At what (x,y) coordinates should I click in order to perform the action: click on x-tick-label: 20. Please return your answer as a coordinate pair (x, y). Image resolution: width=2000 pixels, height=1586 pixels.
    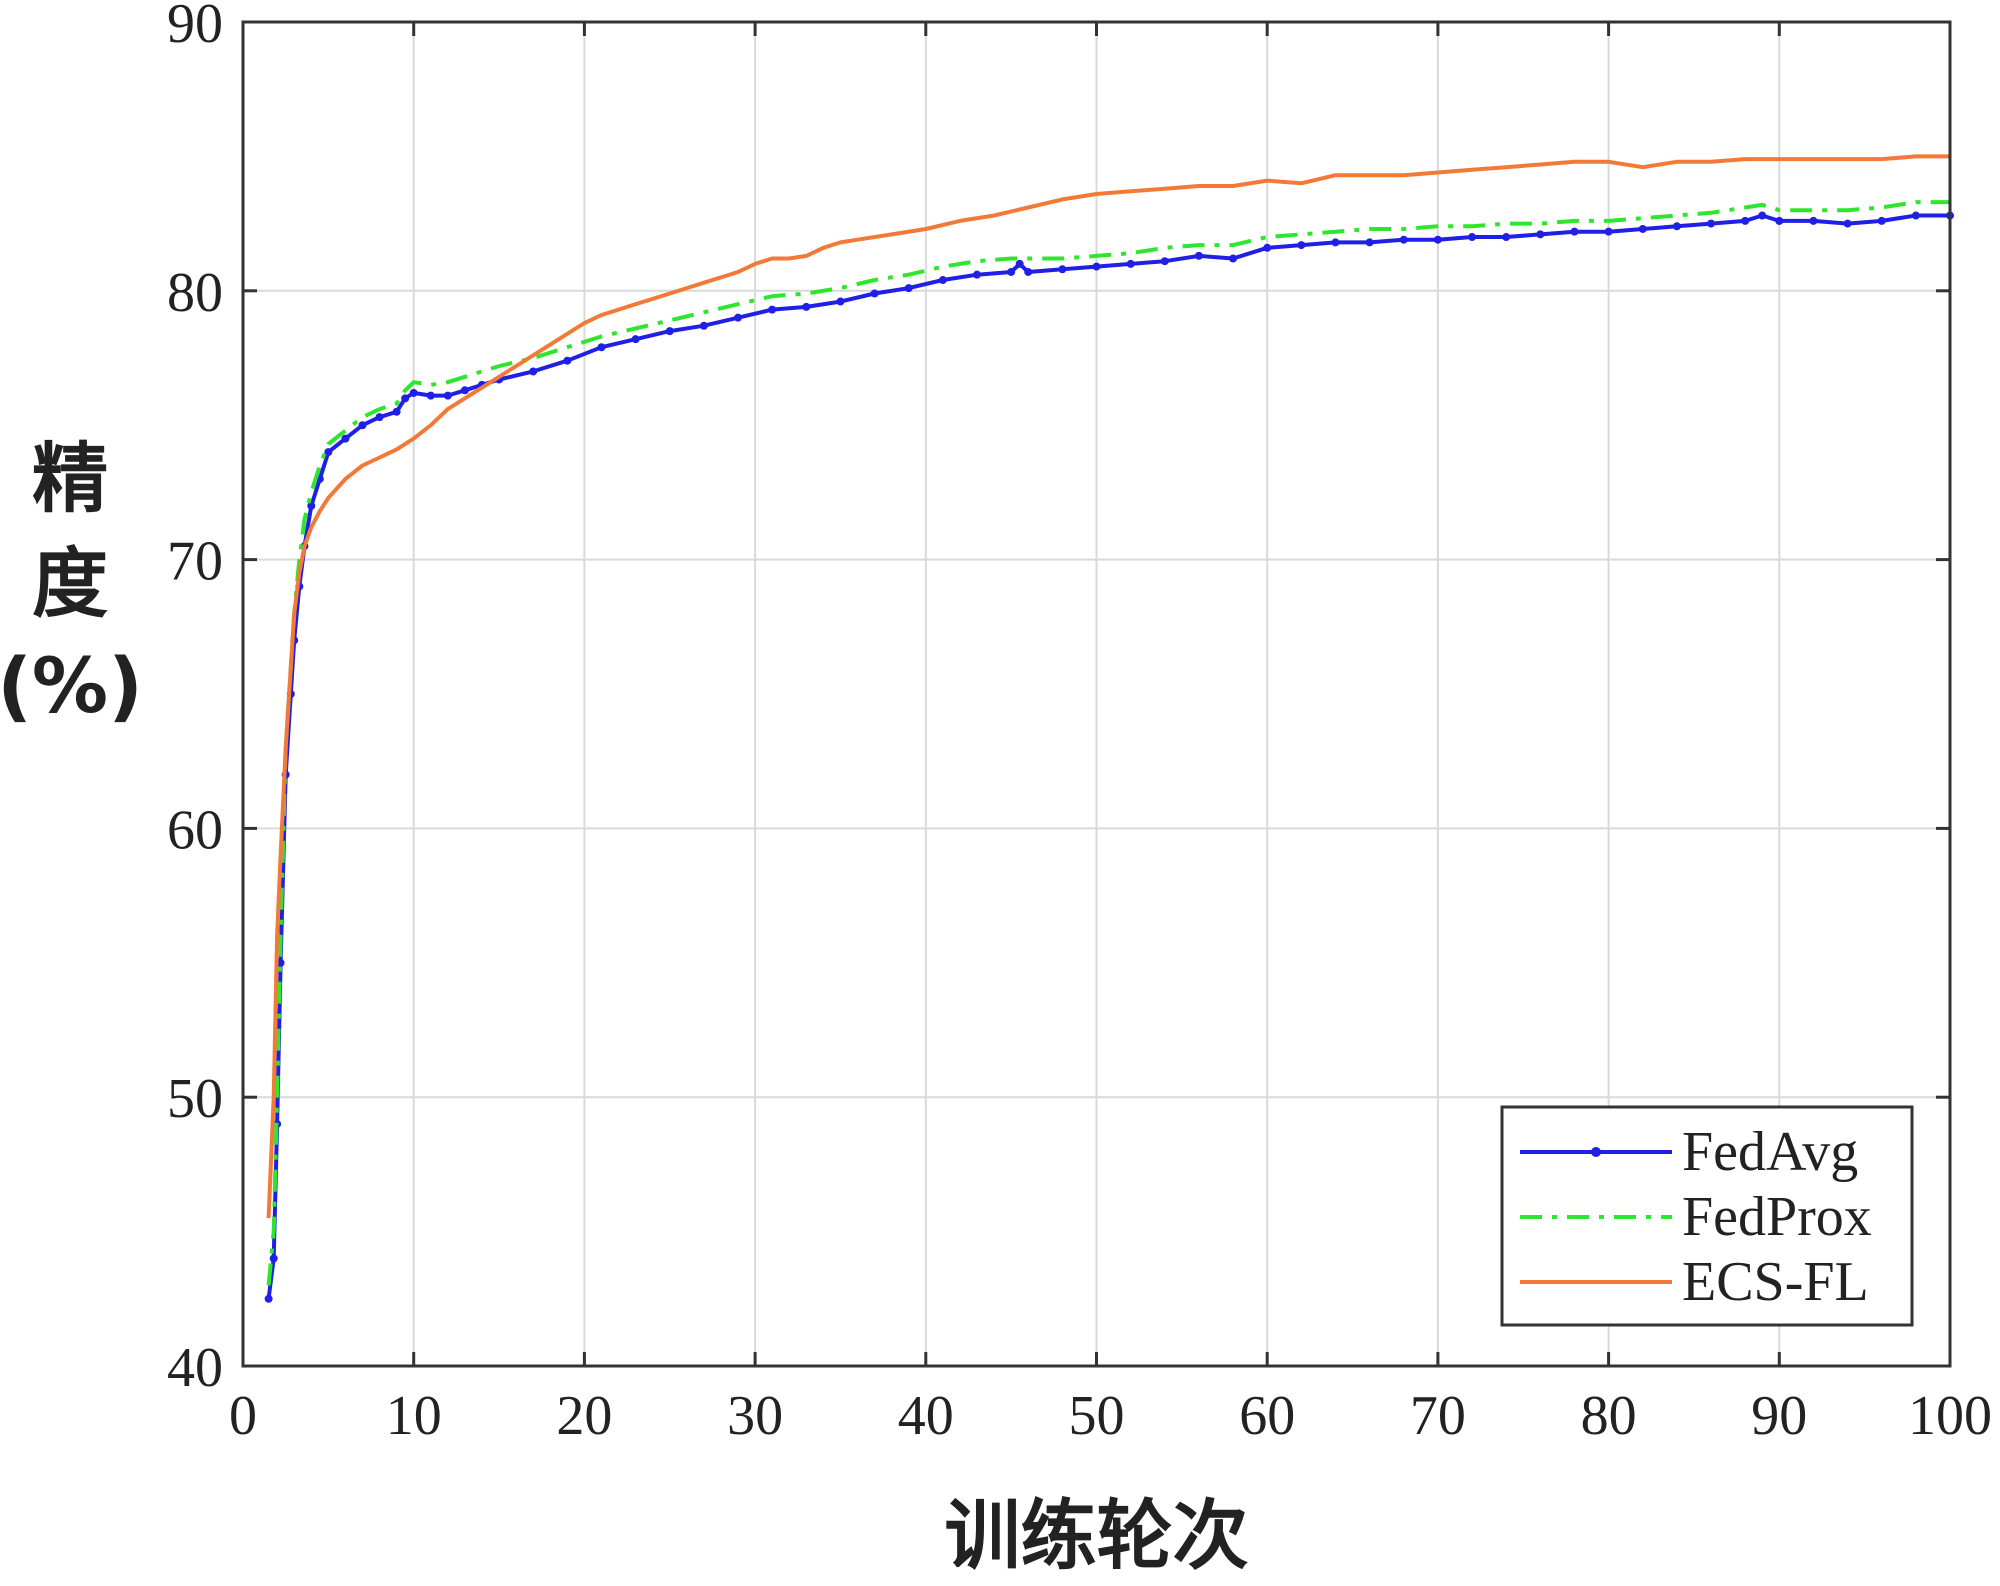
    Looking at the image, I should click on (584, 1416).